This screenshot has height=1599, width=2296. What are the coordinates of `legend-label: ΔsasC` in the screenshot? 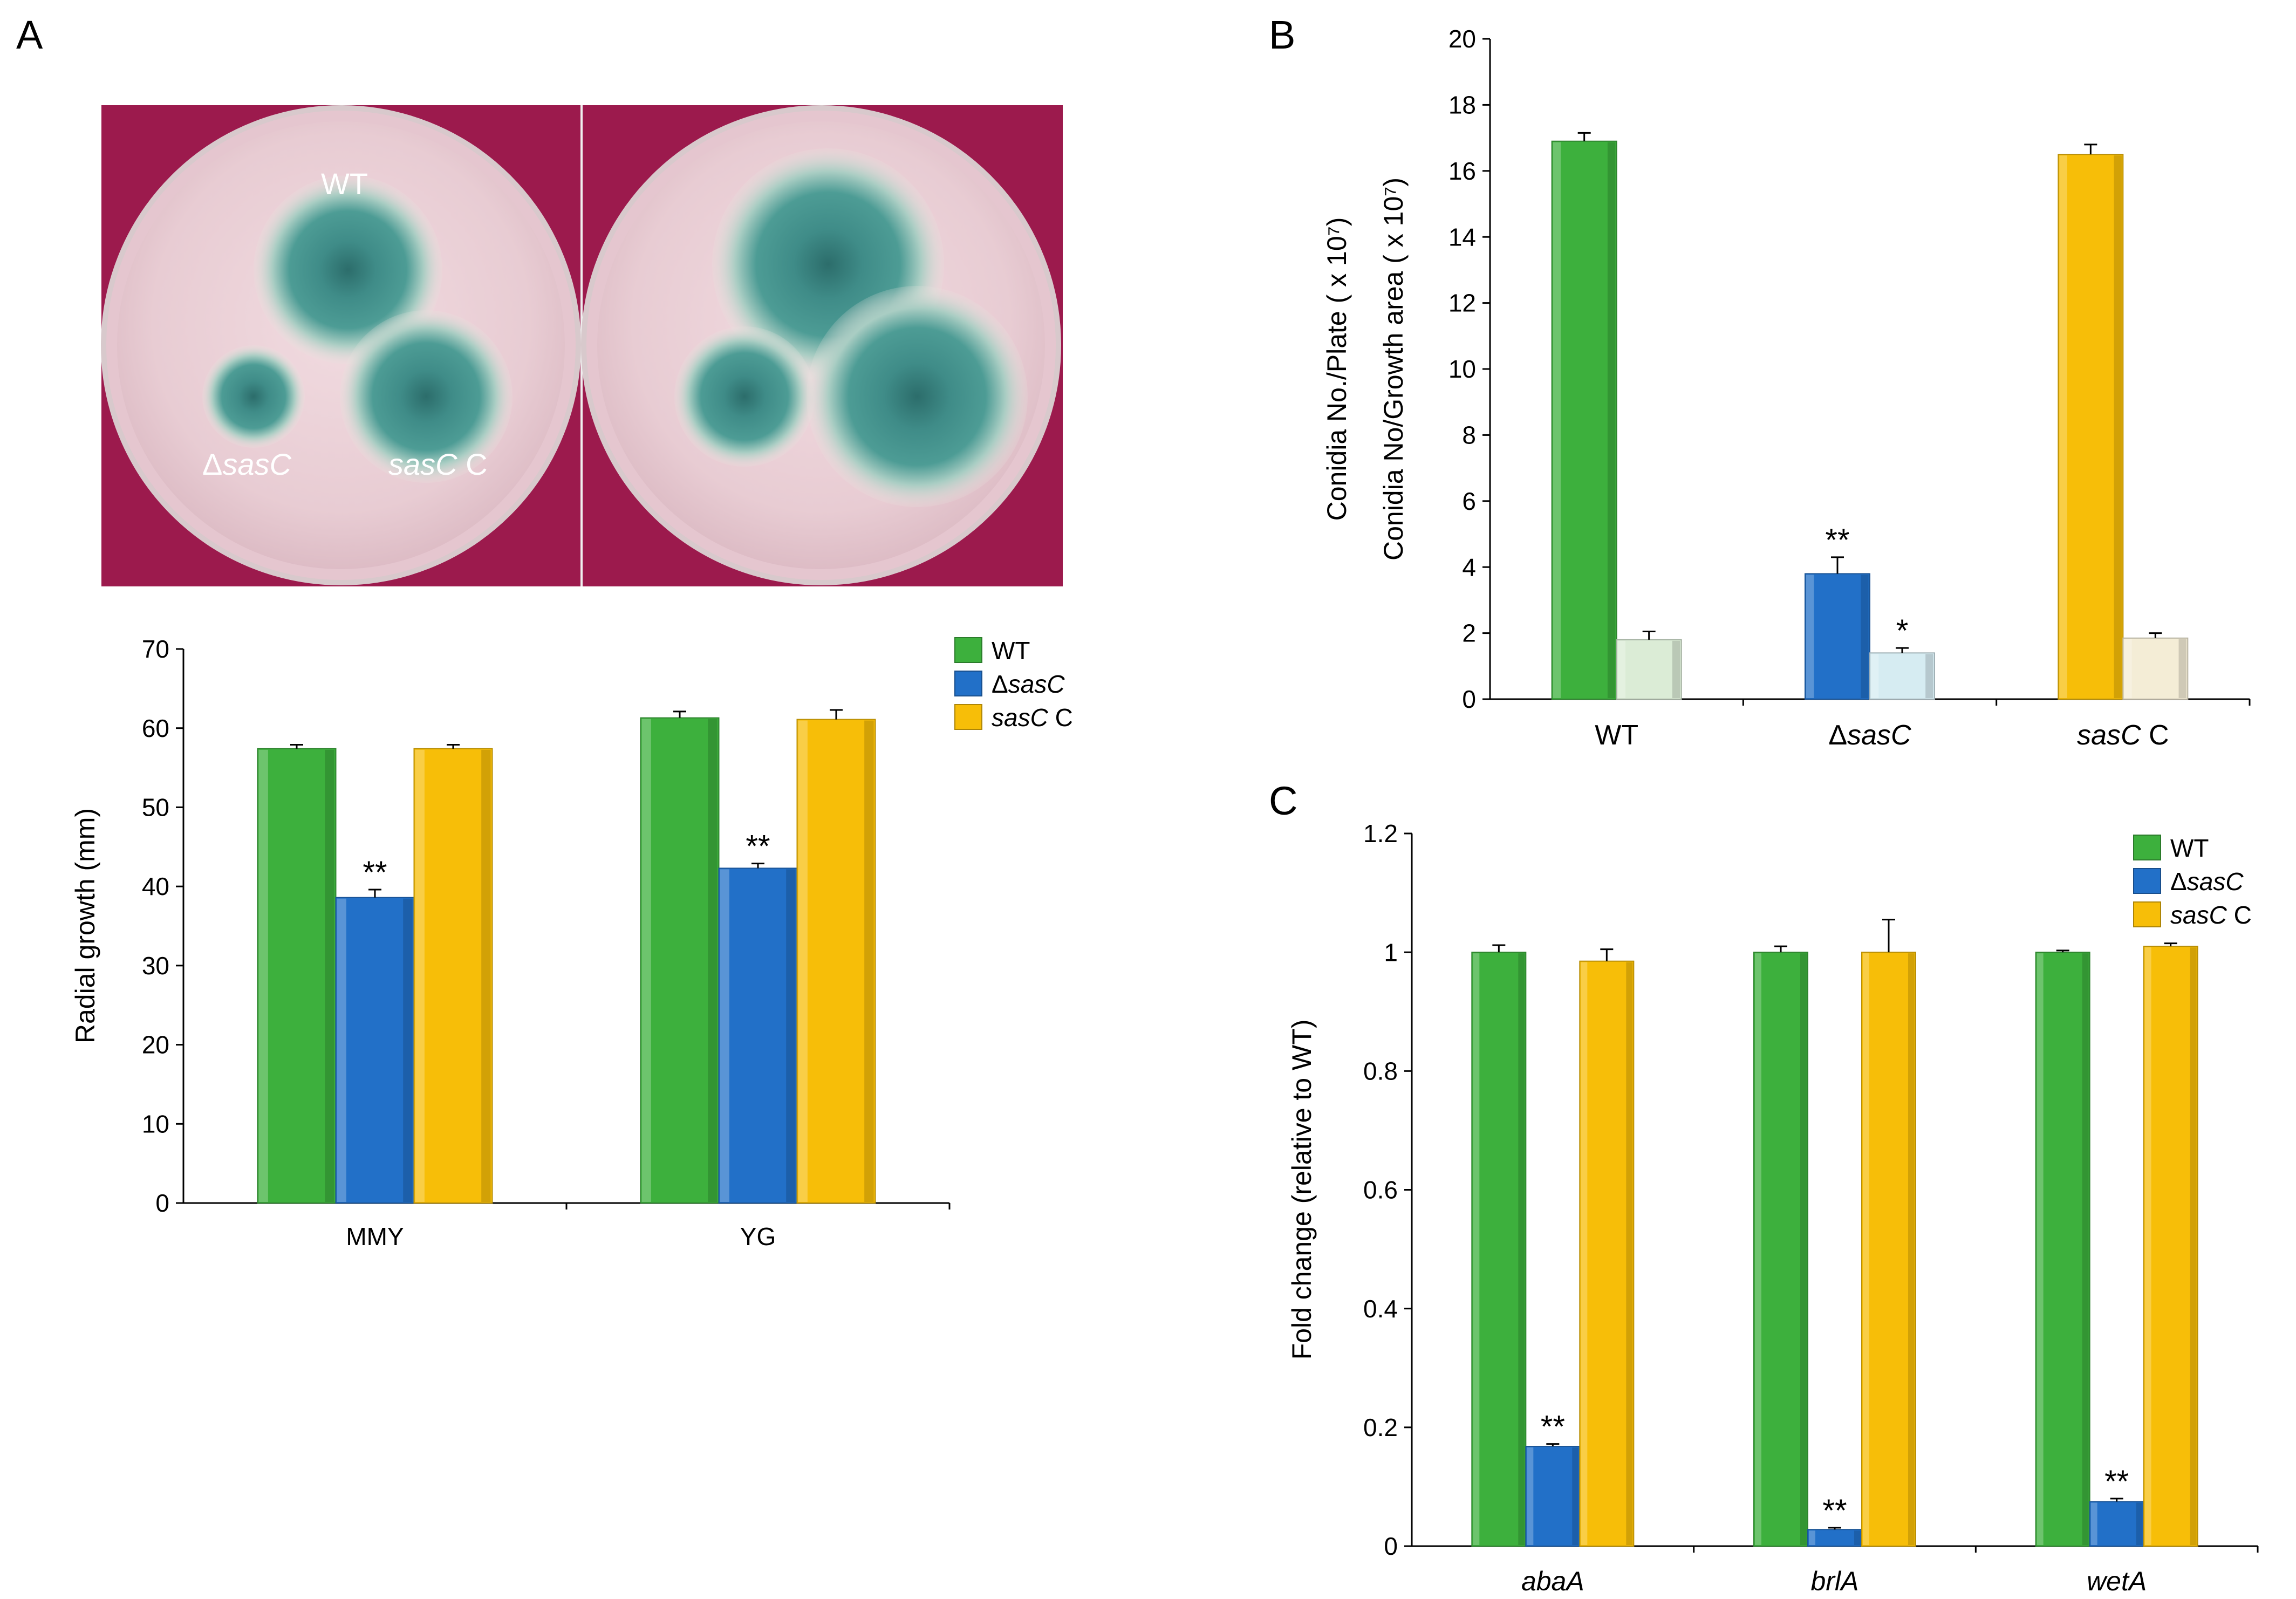 It's located at (2207, 881).